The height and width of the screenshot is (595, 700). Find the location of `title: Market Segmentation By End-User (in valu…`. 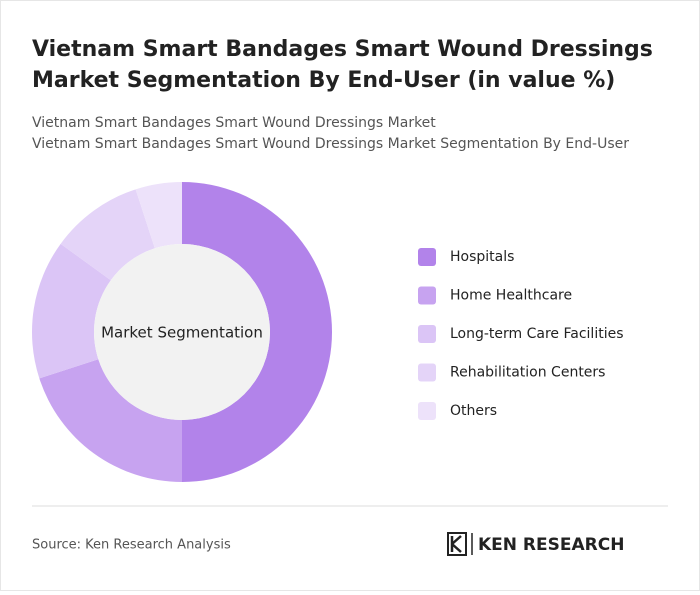

title: Market Segmentation By End-User (in valu… is located at coordinates (323, 80).